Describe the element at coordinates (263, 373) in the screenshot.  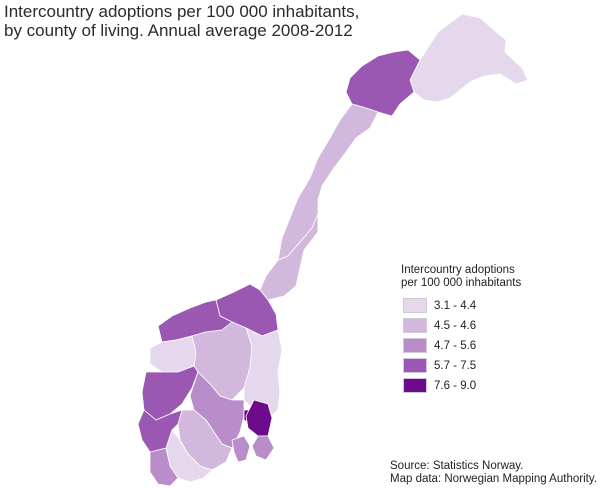
I see `county-hedmark` at that location.